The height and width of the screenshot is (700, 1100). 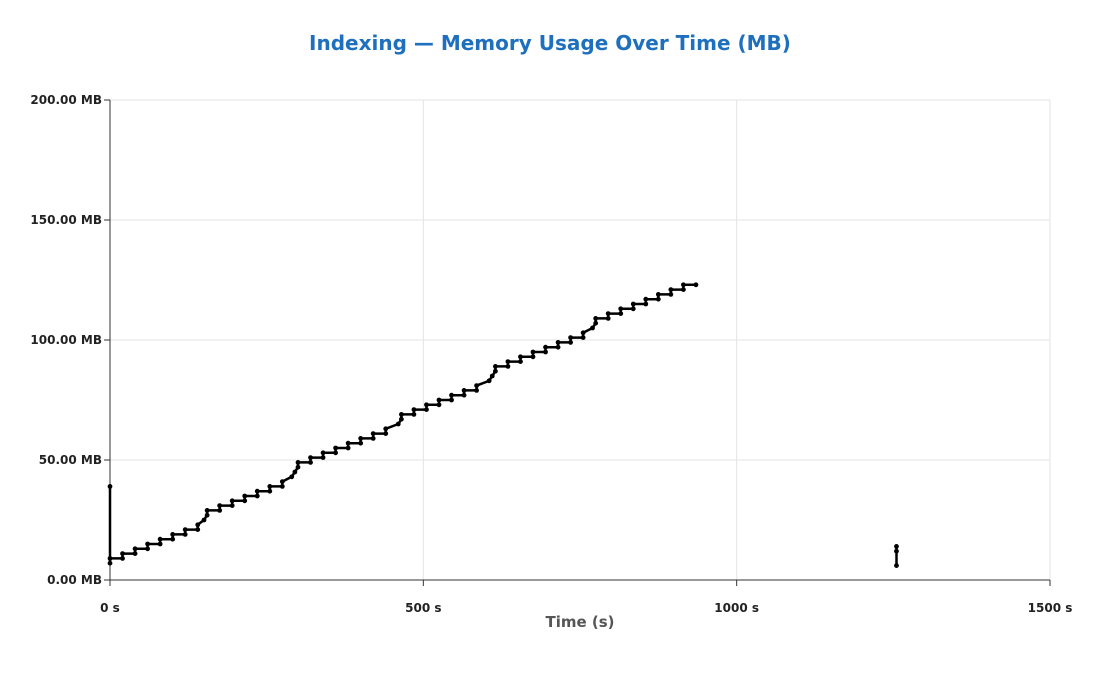 What do you see at coordinates (66, 340) in the screenshot?
I see `y-tick-label: 100.00 MB` at bounding box center [66, 340].